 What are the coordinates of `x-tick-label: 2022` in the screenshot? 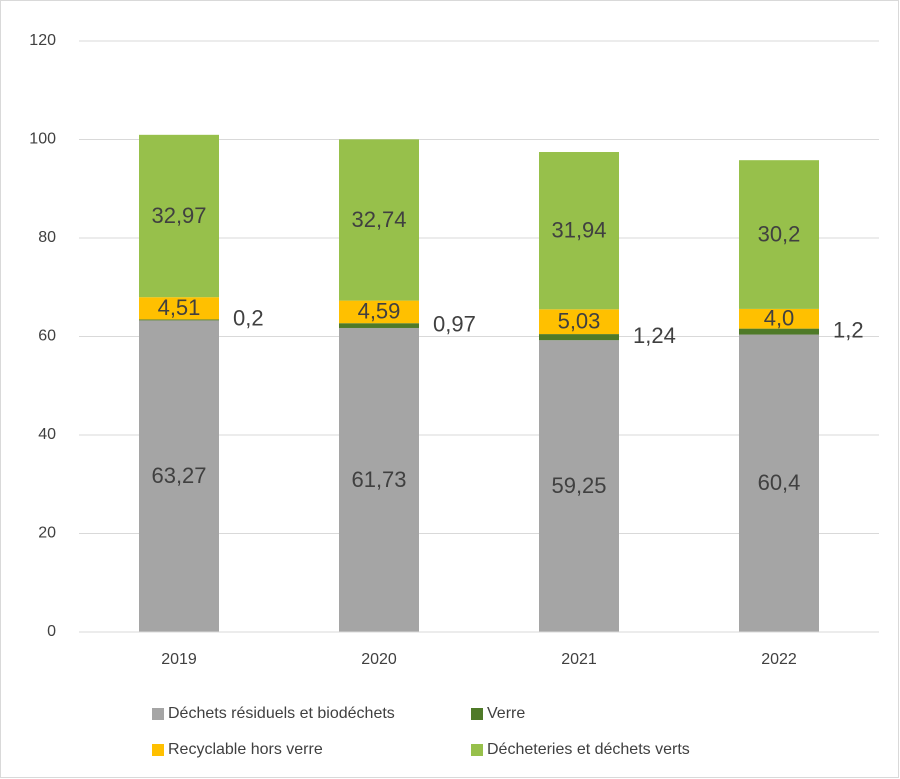 It's located at (779, 659).